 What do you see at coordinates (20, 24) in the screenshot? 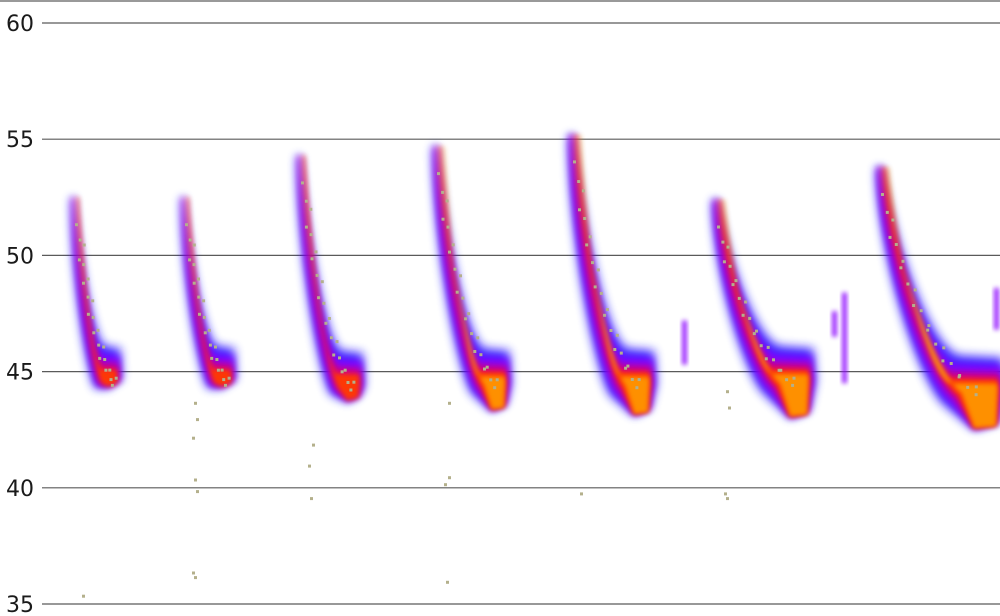
I see `y-tick-label: 60` at bounding box center [20, 24].